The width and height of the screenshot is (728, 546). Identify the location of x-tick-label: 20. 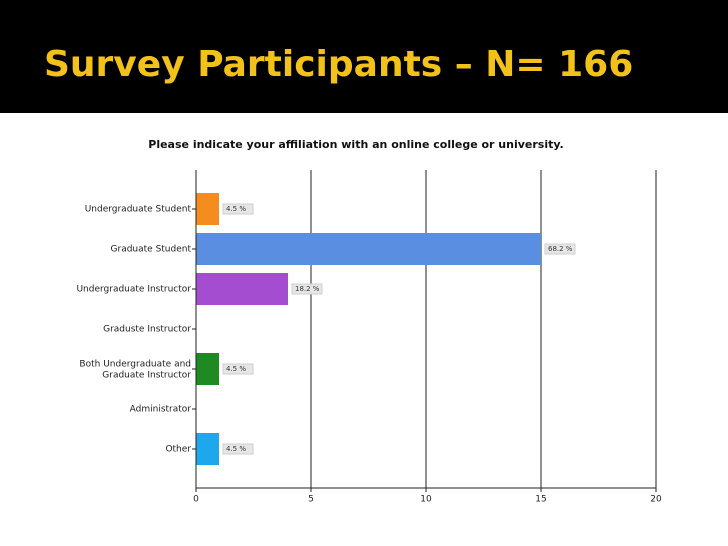
(656, 500).